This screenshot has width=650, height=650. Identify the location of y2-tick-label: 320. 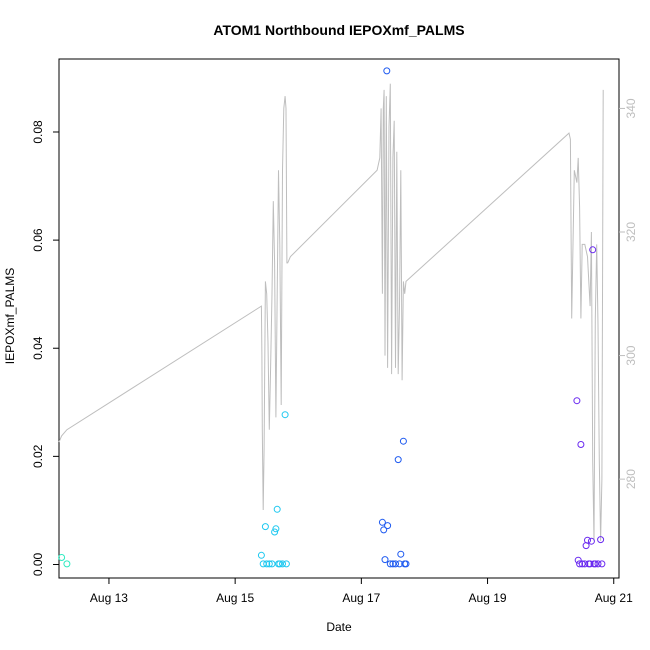
(631, 232).